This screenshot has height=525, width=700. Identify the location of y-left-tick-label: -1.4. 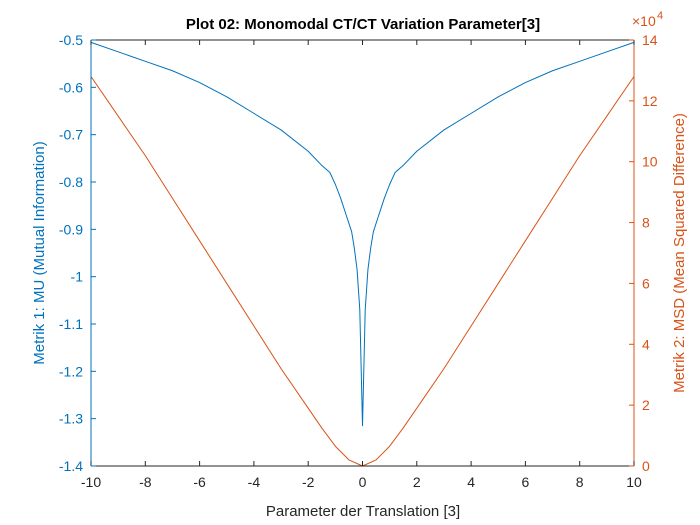
(71, 466).